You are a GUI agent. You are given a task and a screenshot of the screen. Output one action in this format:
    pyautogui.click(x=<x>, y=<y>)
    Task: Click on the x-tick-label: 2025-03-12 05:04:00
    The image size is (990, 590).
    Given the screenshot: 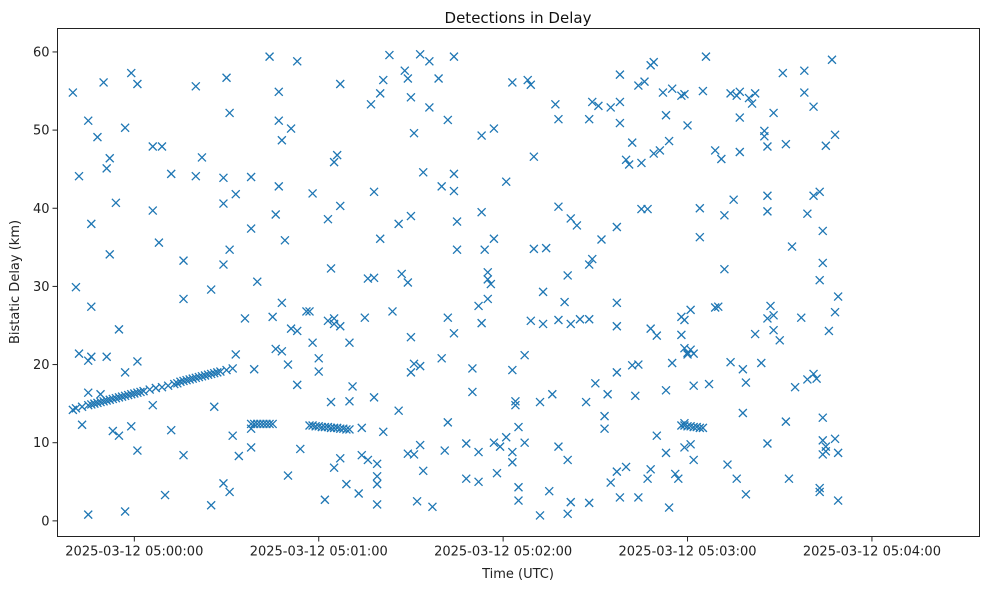 What is the action you would take?
    pyautogui.click(x=872, y=552)
    